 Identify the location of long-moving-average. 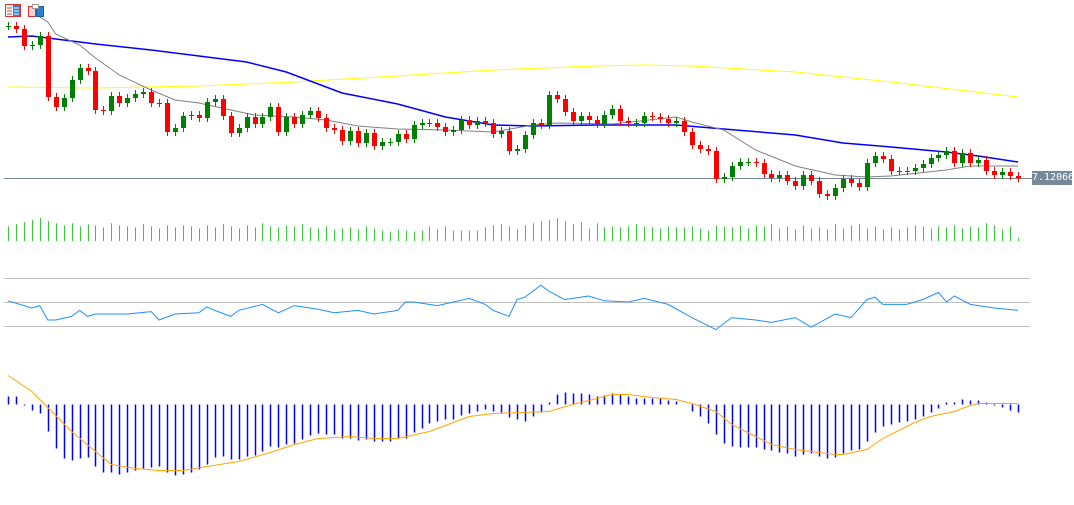
(513, 81).